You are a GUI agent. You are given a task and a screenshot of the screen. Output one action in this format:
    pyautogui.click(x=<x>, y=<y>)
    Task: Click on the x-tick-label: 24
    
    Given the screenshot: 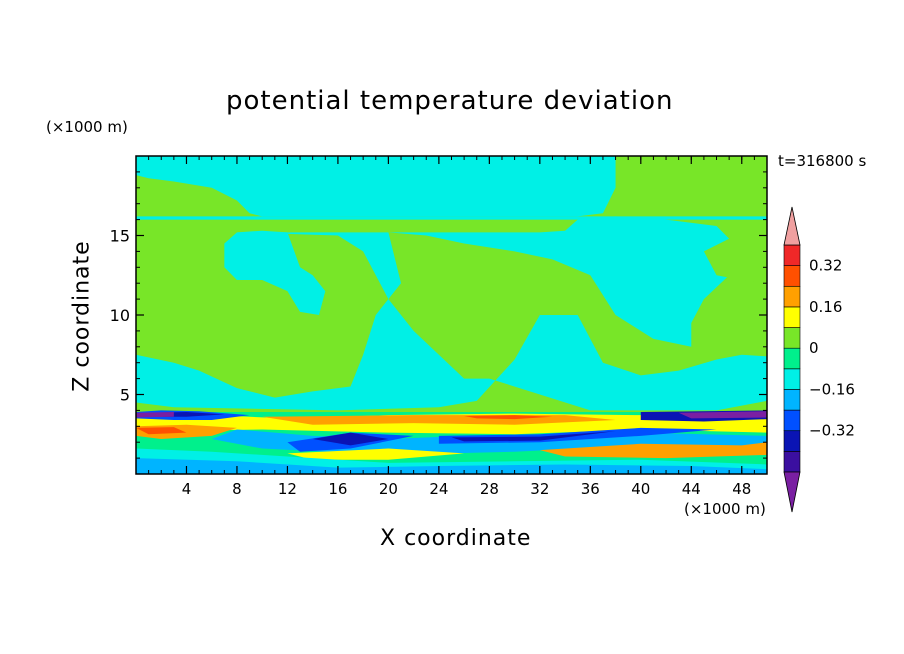 What is the action you would take?
    pyautogui.click(x=438, y=489)
    